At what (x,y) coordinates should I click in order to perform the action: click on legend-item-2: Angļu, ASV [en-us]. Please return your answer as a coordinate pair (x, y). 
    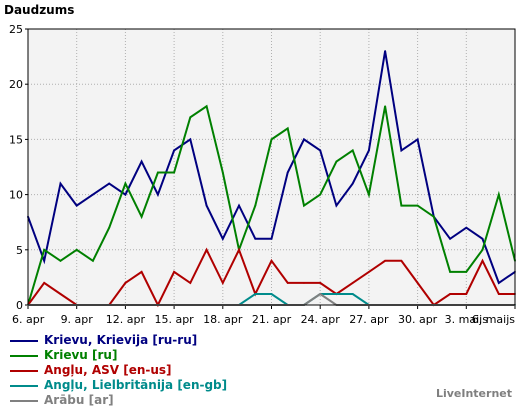
    Looking at the image, I should click on (118, 370).